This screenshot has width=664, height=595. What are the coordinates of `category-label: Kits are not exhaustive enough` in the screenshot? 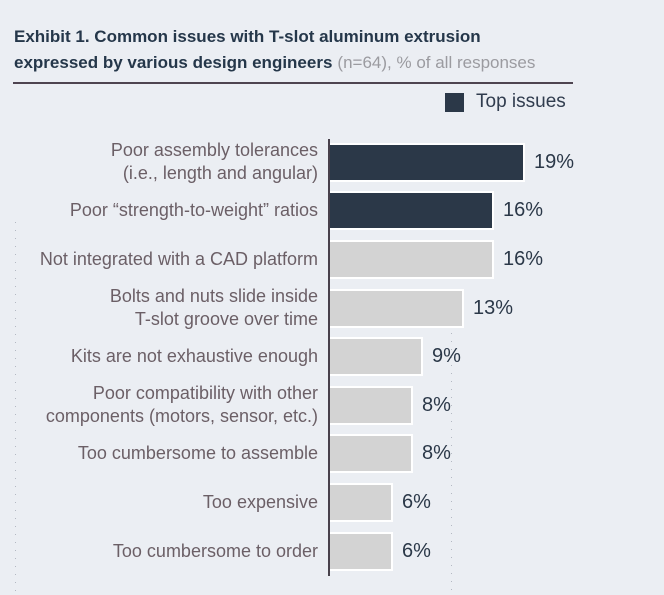 It's located at (194, 356).